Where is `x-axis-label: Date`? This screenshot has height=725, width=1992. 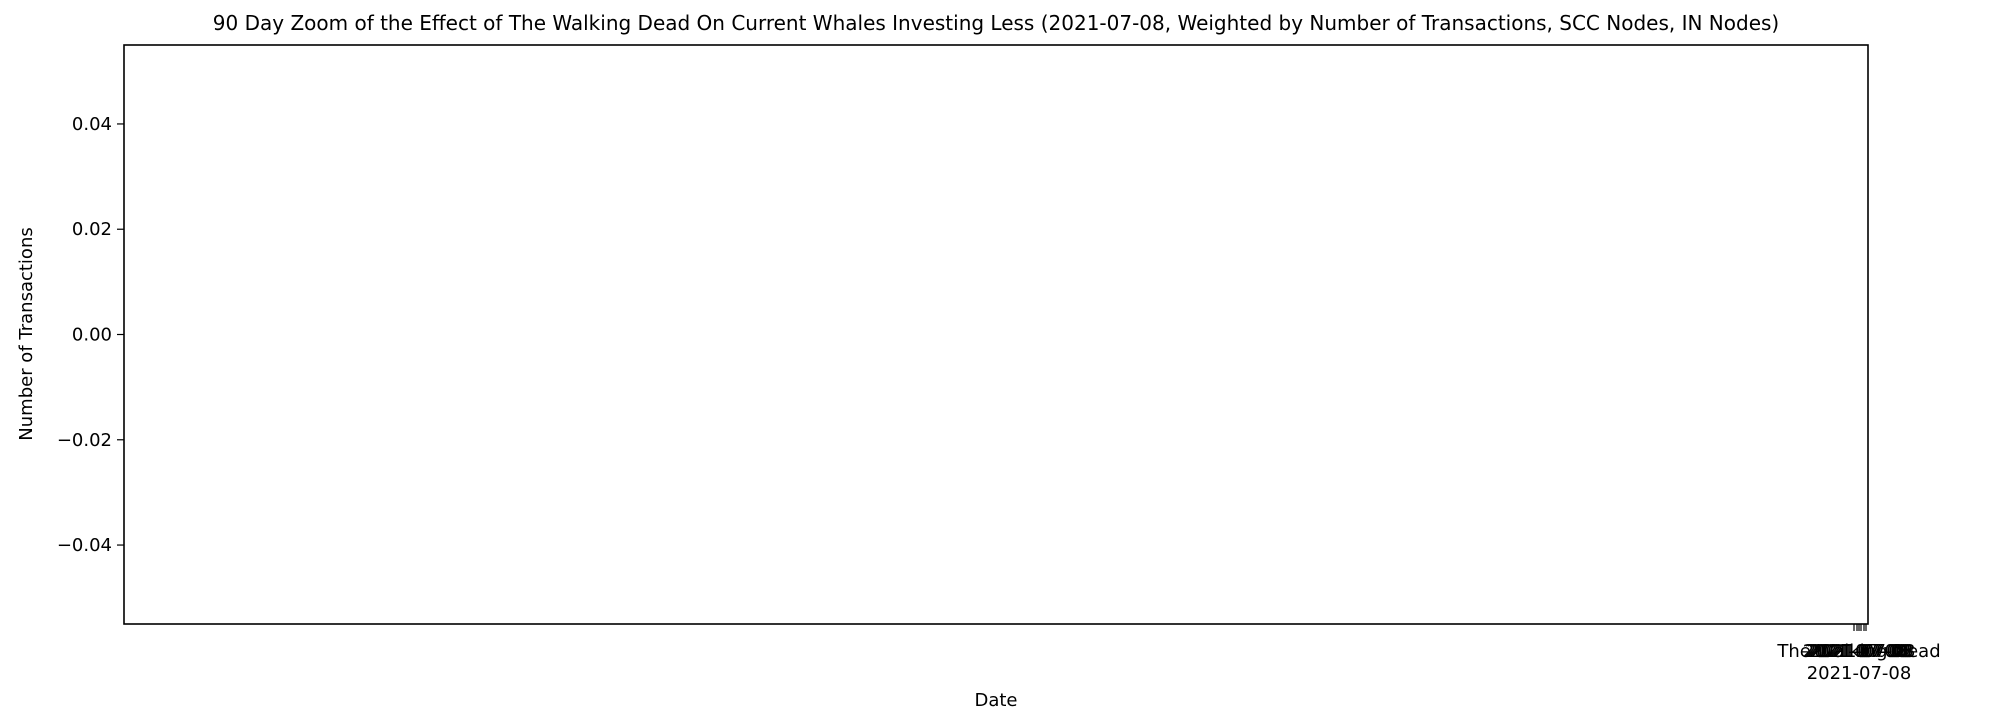 x-axis-label: Date is located at coordinates (995, 700).